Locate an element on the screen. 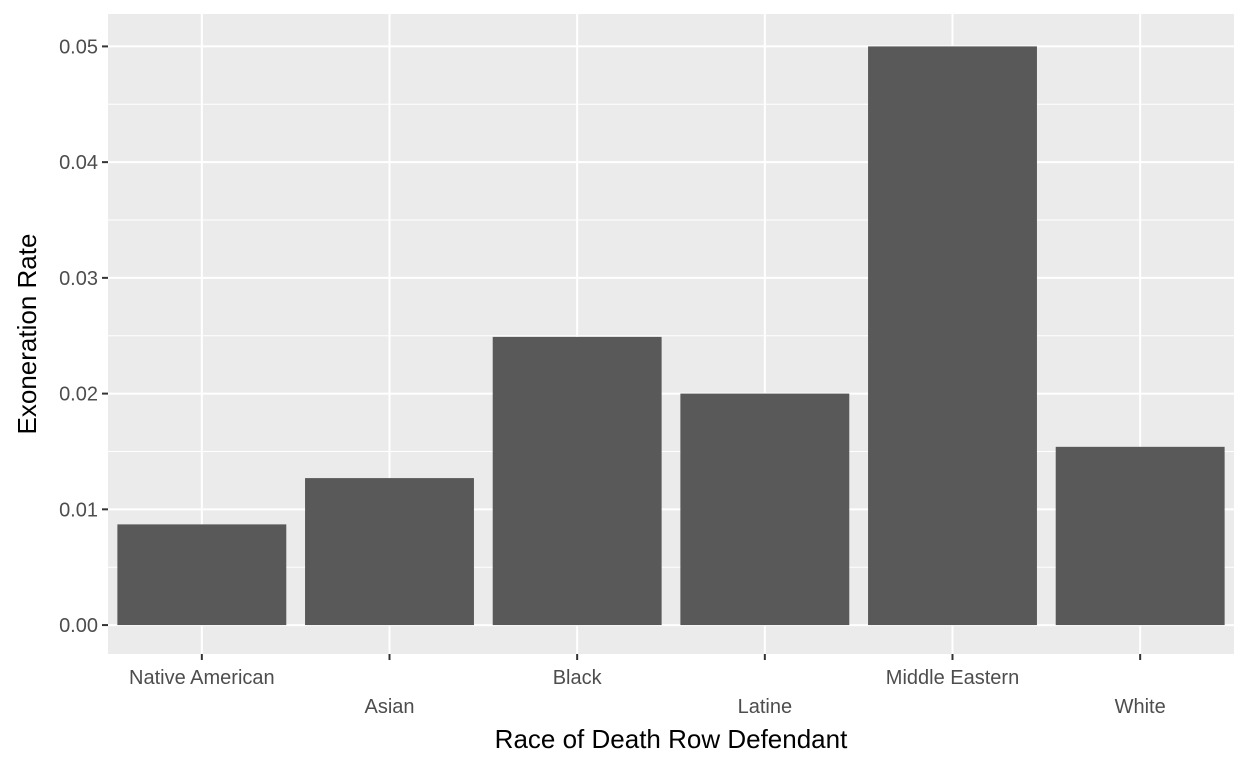 The width and height of the screenshot is (1248, 768). x-tick-label: Latine is located at coordinates (765, 707).